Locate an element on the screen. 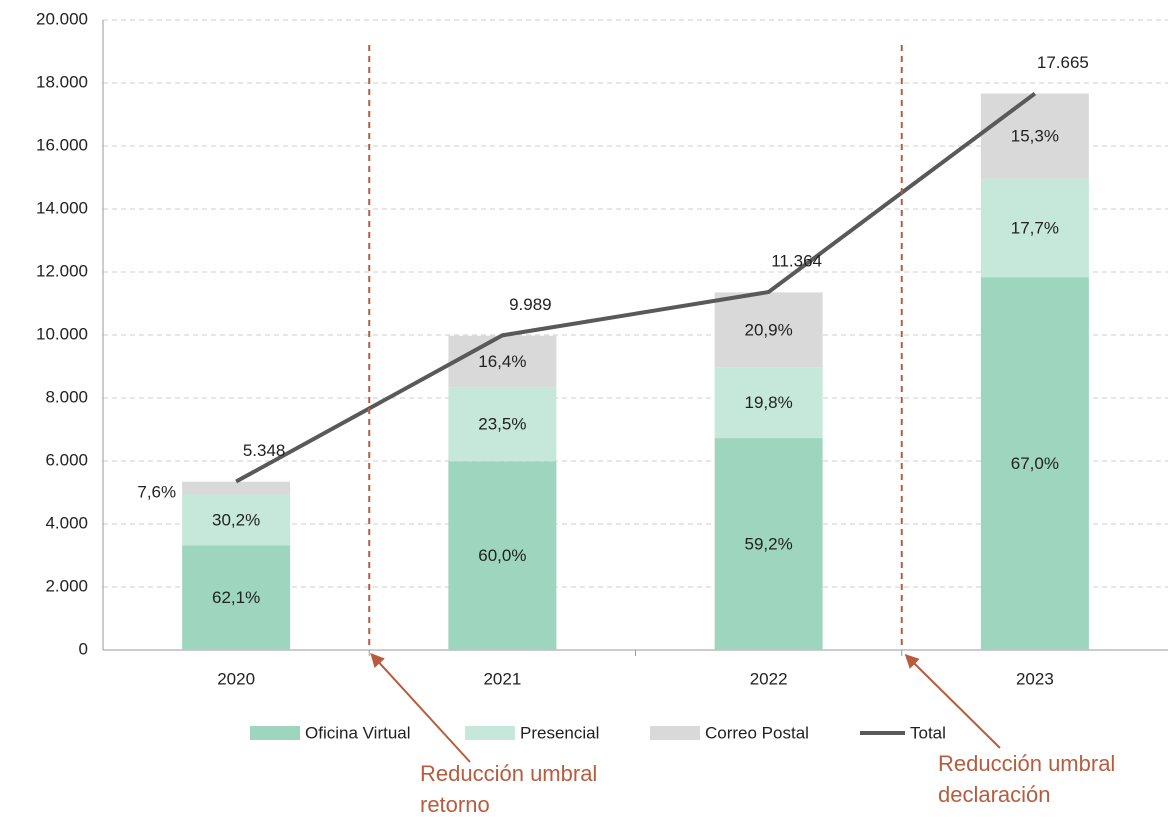 The image size is (1168, 817). x-tick-label: 2020 is located at coordinates (236, 678).